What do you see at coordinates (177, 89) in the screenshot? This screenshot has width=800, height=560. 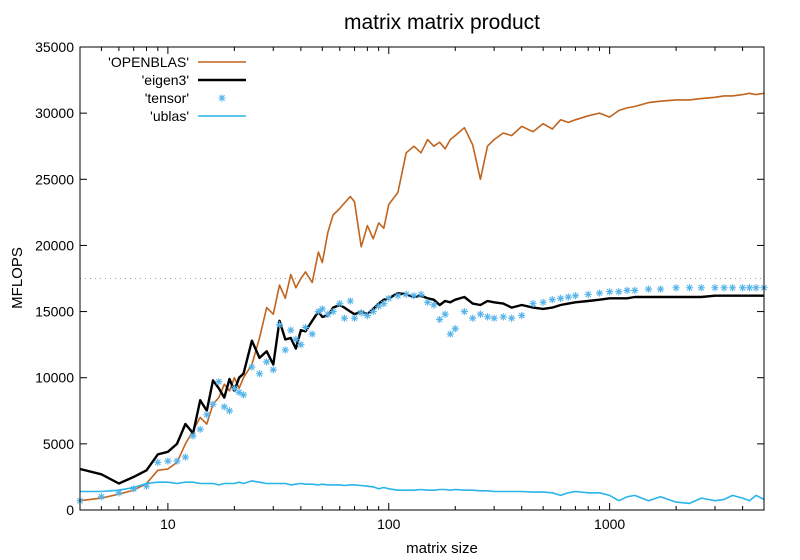 I see `legend: 'OPENBLAS' 'eigen3' 'tensor' 'ublas'` at bounding box center [177, 89].